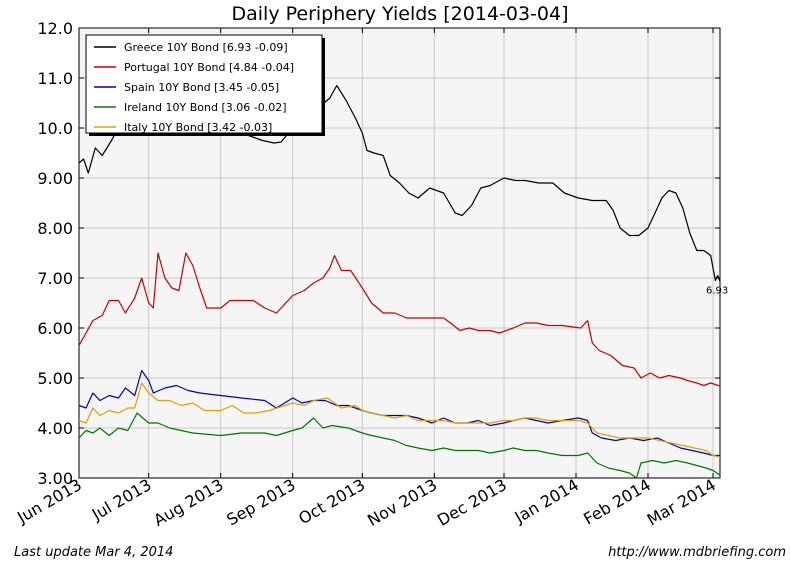  I want to click on x-tick-label: Sep 2013, so click(260, 502).